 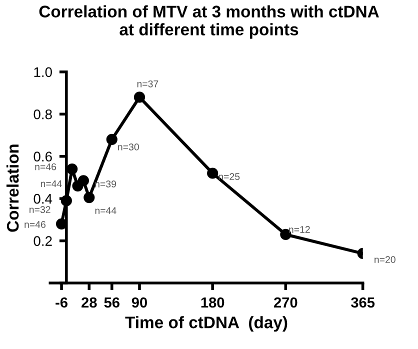 What do you see at coordinates (229, 176) in the screenshot?
I see `annotation: n=25` at bounding box center [229, 176].